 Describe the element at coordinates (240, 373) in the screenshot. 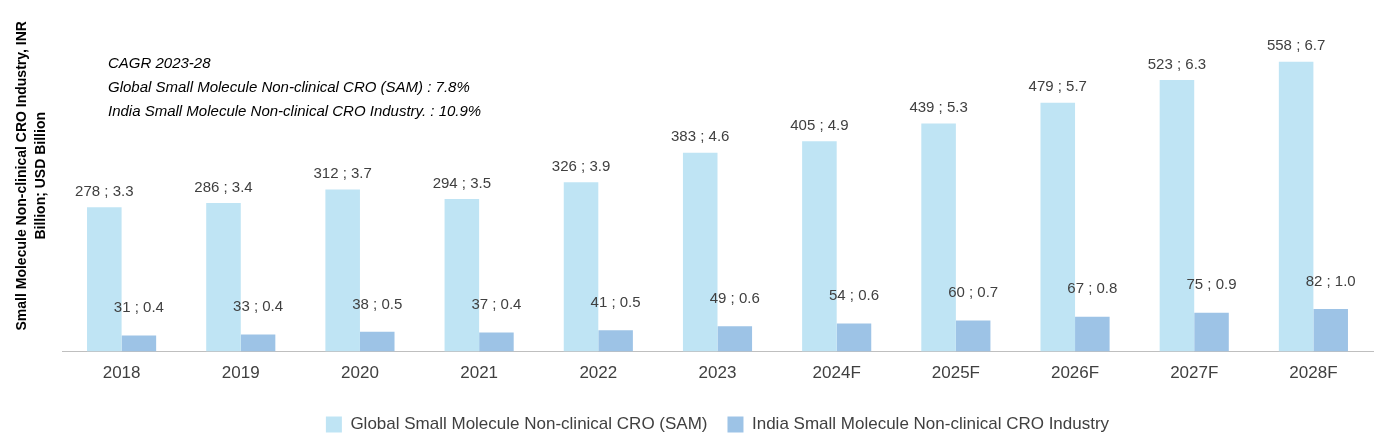

I see `x-tick-label: 2019` at that location.